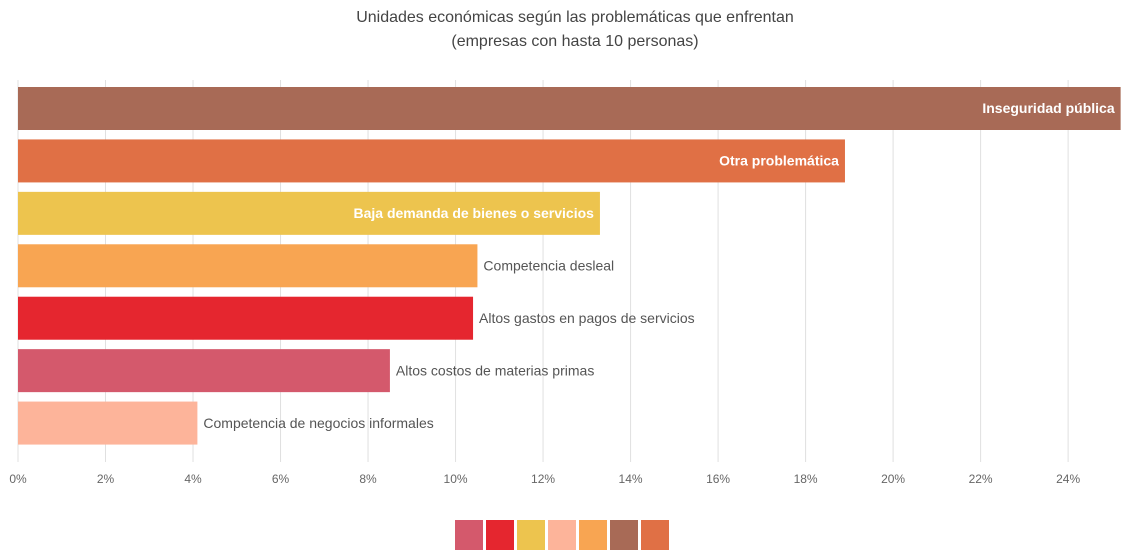 The image size is (1125, 555). What do you see at coordinates (106, 479) in the screenshot?
I see `x-tick-label: 2%` at bounding box center [106, 479].